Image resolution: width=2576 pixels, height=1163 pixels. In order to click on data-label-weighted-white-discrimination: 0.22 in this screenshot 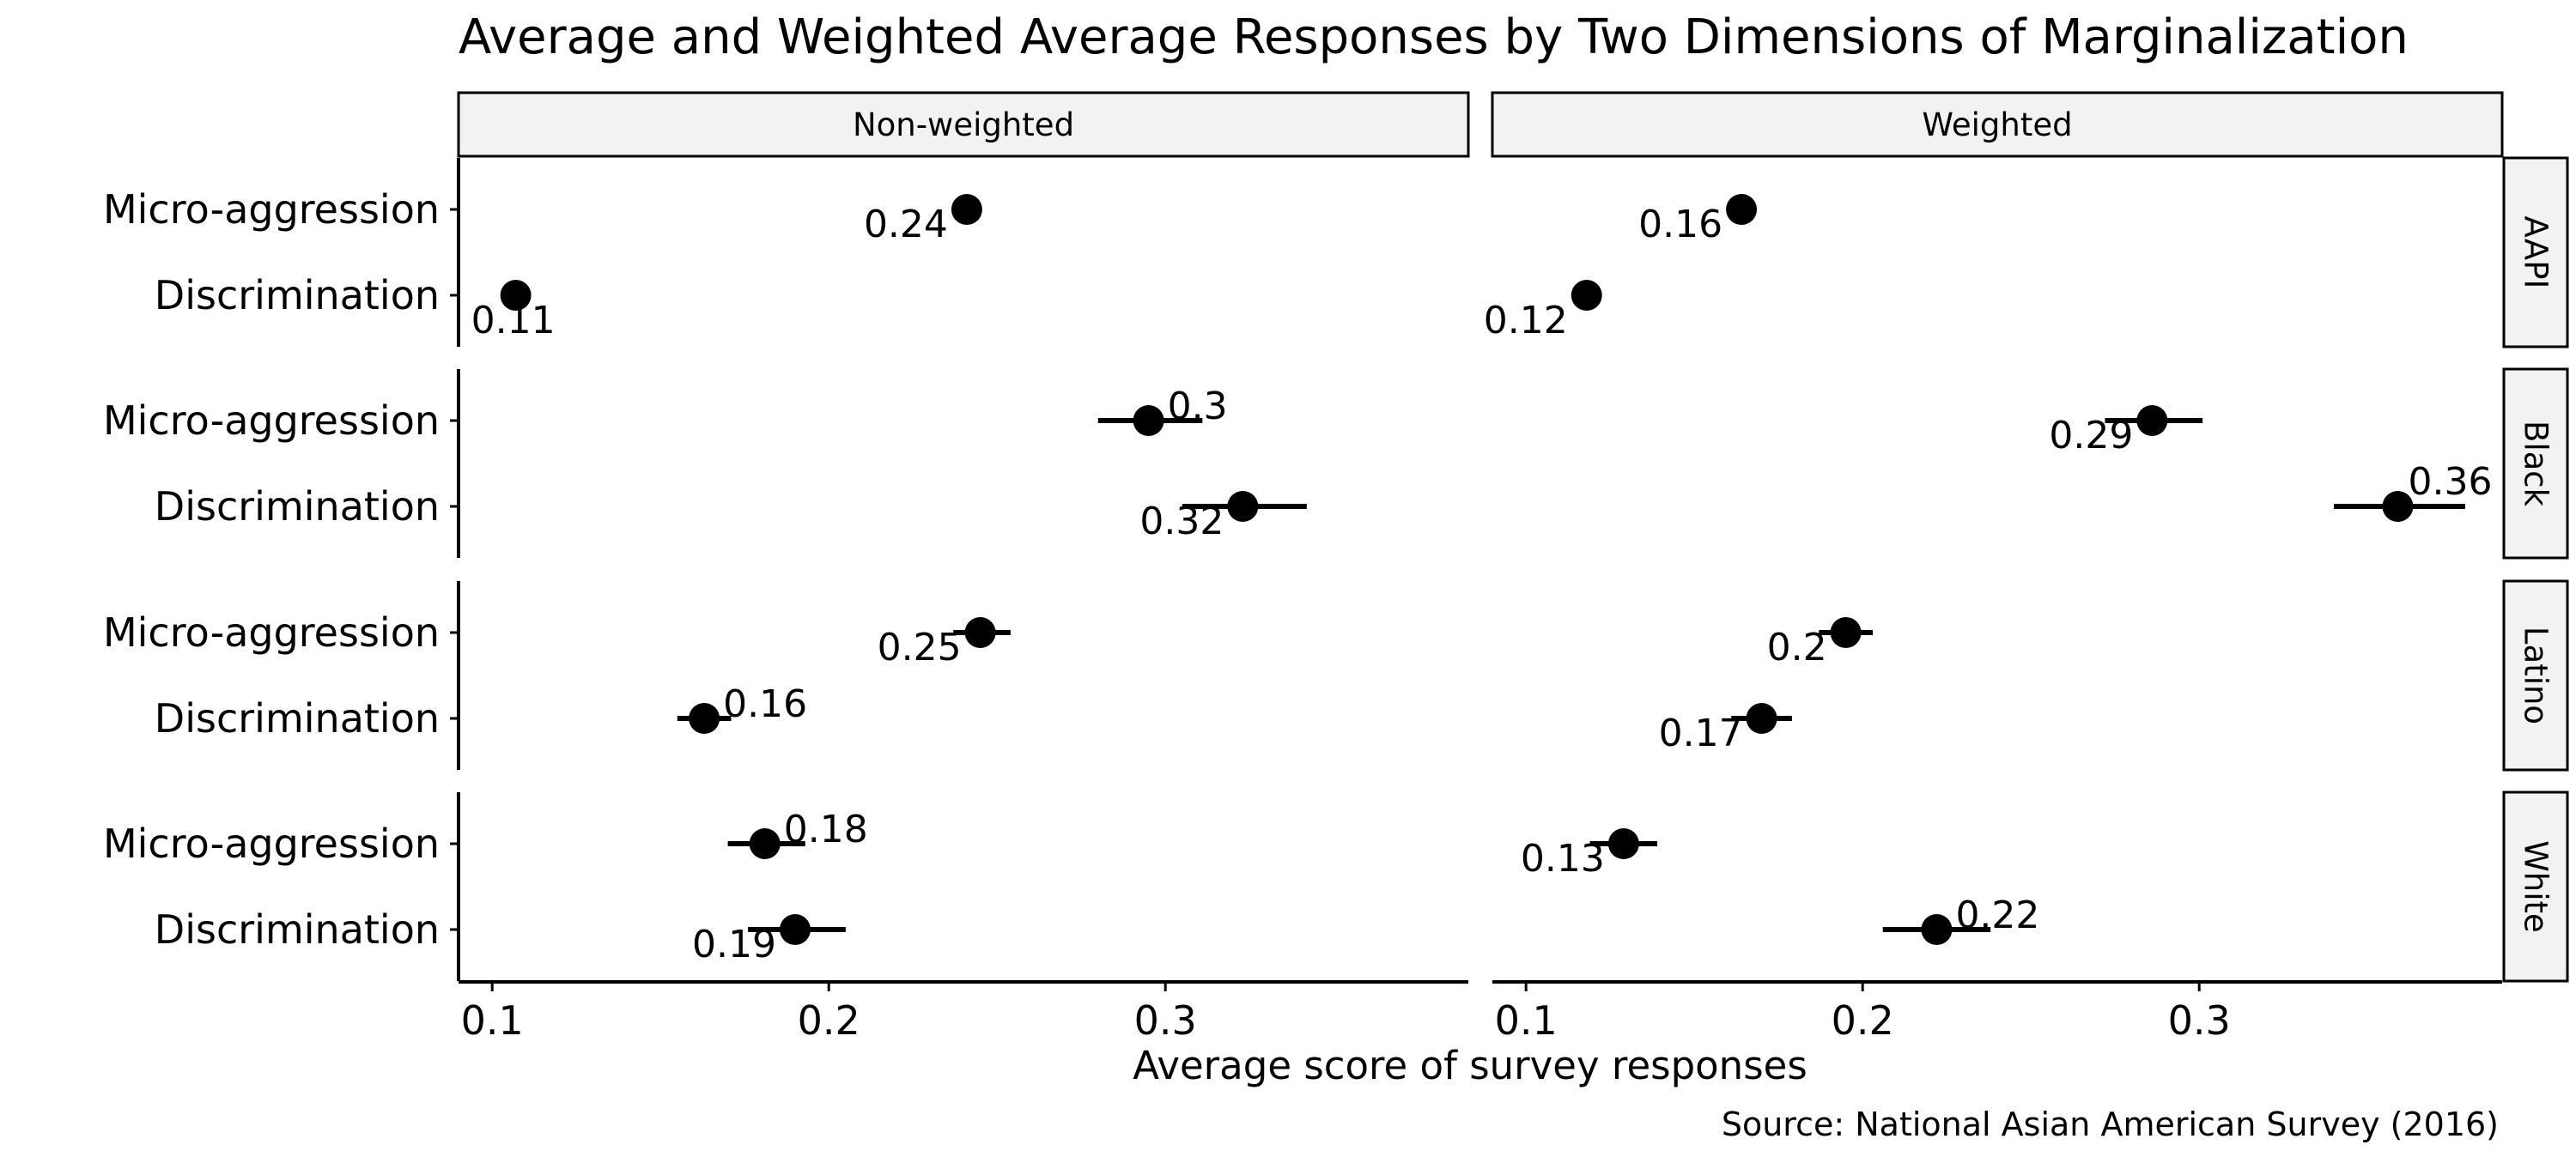, I will do `click(1997, 915)`.